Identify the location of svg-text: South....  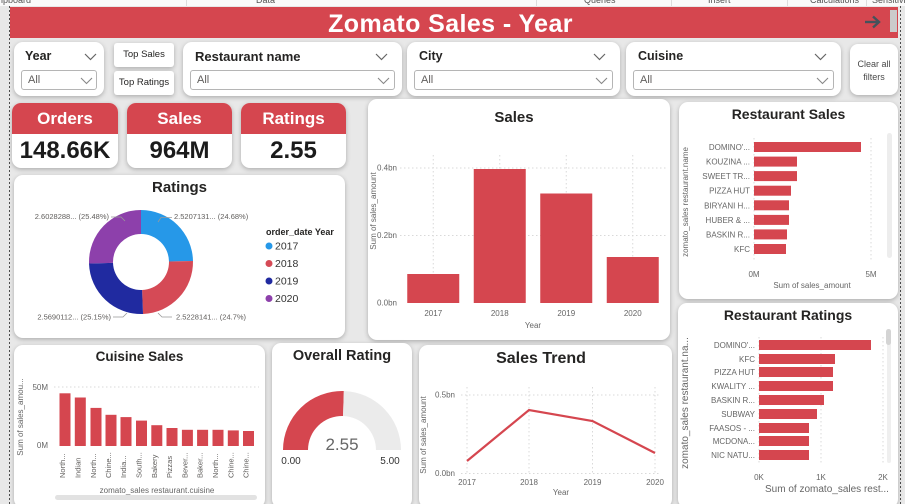
(139, 465).